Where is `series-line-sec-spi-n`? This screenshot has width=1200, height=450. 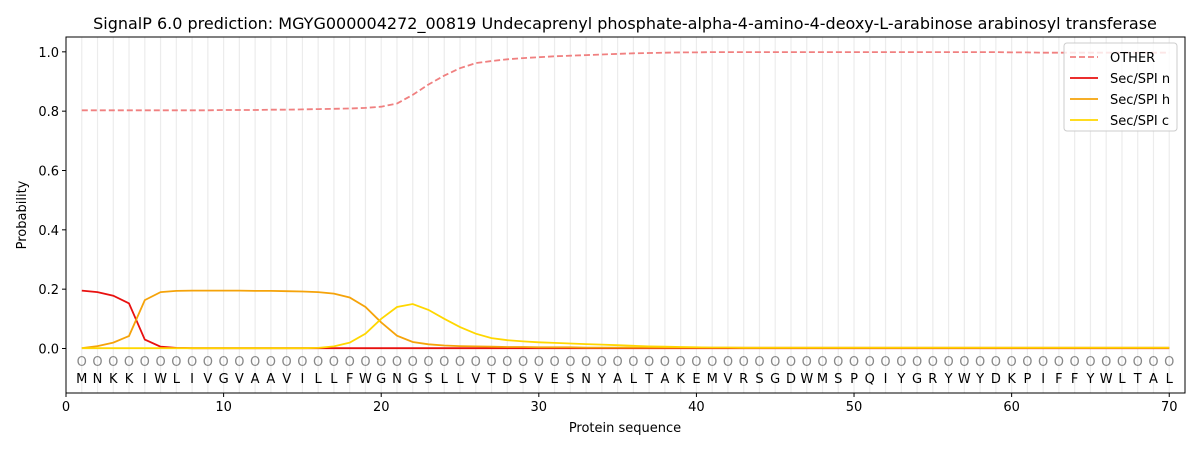
series-line-sec-spi-n is located at coordinates (625, 319).